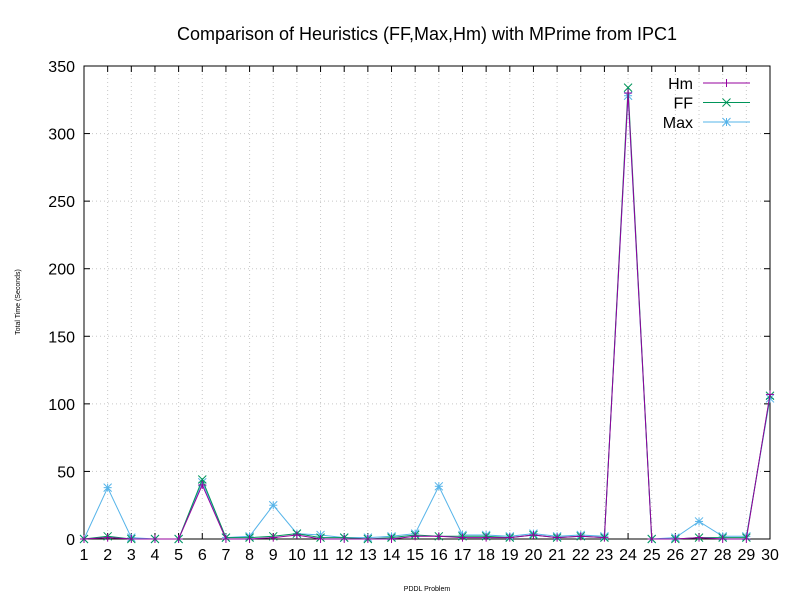  I want to click on x-tick-label: 5, so click(178, 555).